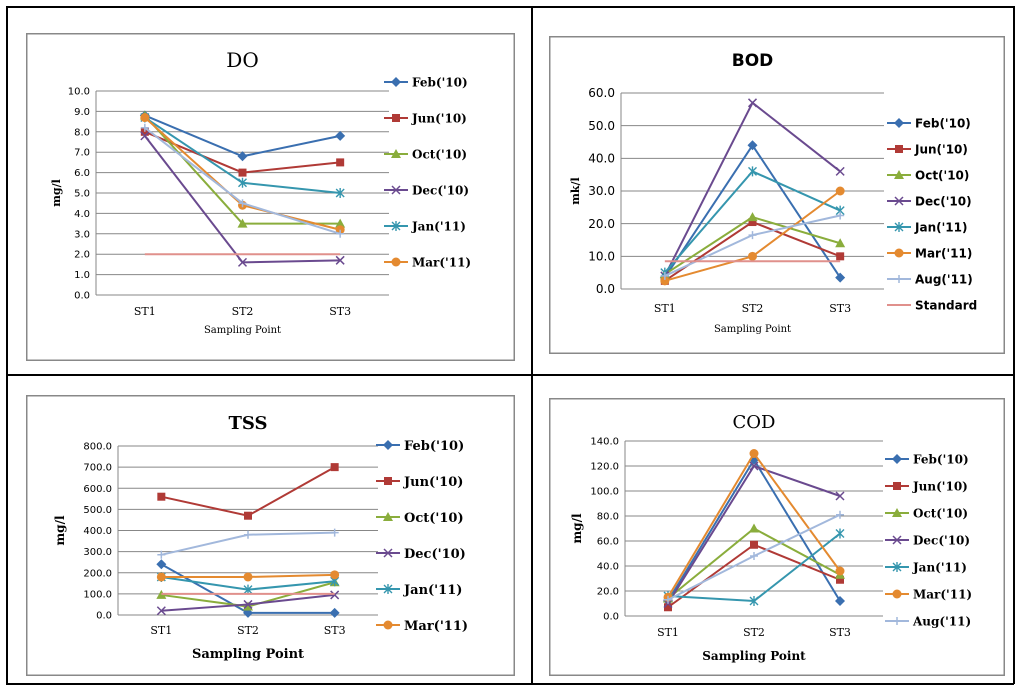 The width and height of the screenshot is (1019, 691). Describe the element at coordinates (7, 345) in the screenshot. I see `frame-left` at that location.